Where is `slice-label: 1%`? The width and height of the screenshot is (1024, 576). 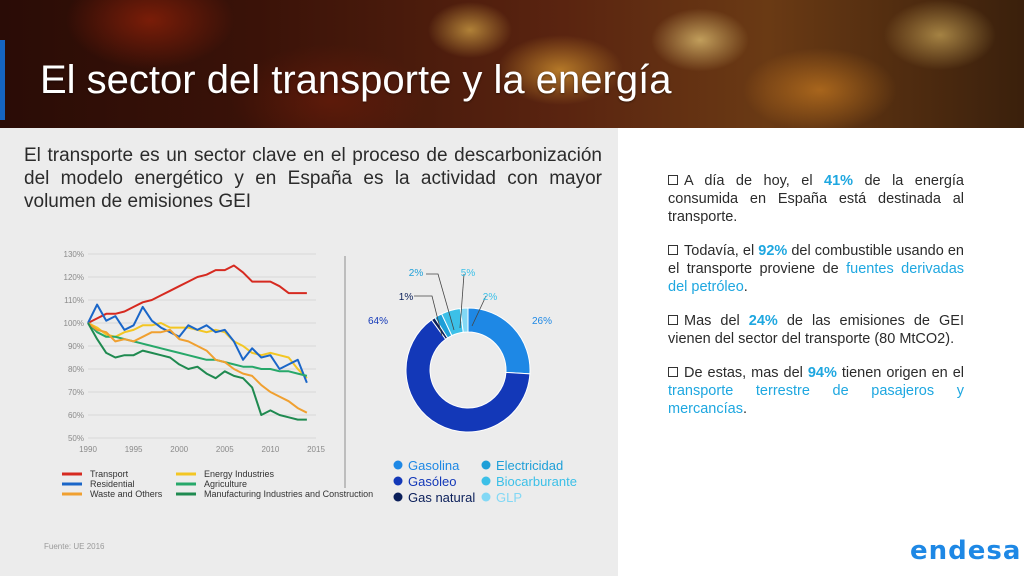
slice-label: 1% is located at coordinates (406, 297).